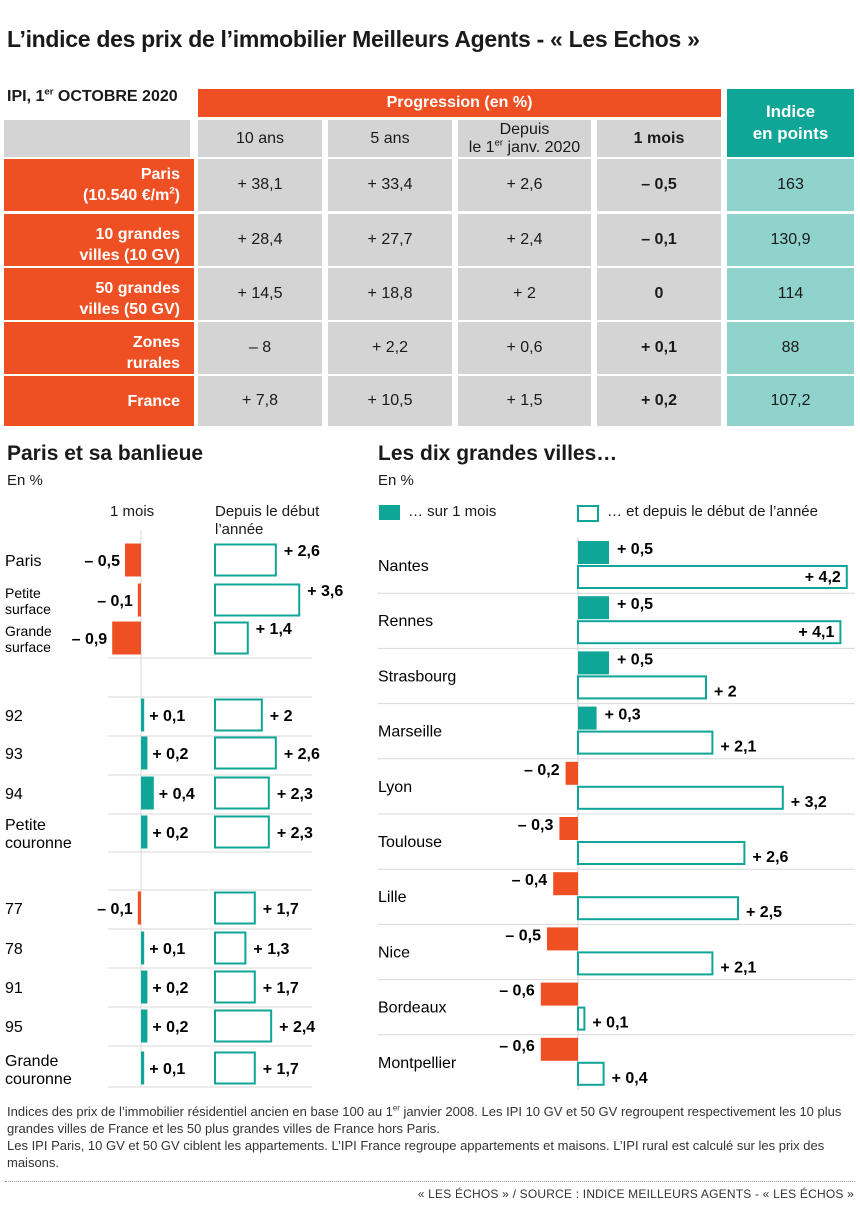 The image size is (860, 1207). Describe the element at coordinates (99, 185) in the screenshot. I see `row-label-paris: Paris (10.540 €/m2)` at that location.